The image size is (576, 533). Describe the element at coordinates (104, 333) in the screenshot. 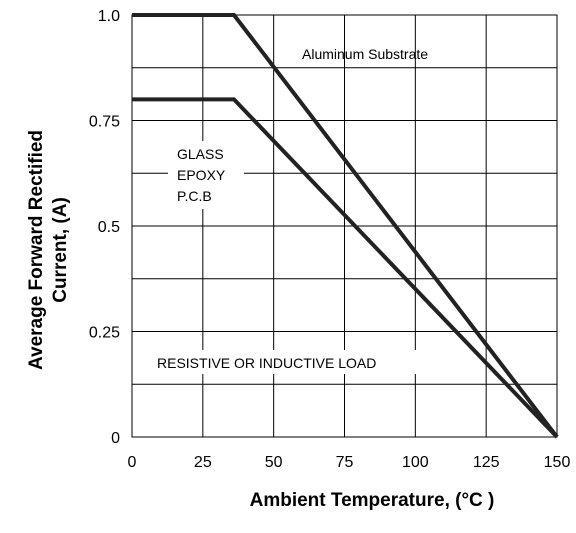

I see `y-tick-label: 0.25` at that location.